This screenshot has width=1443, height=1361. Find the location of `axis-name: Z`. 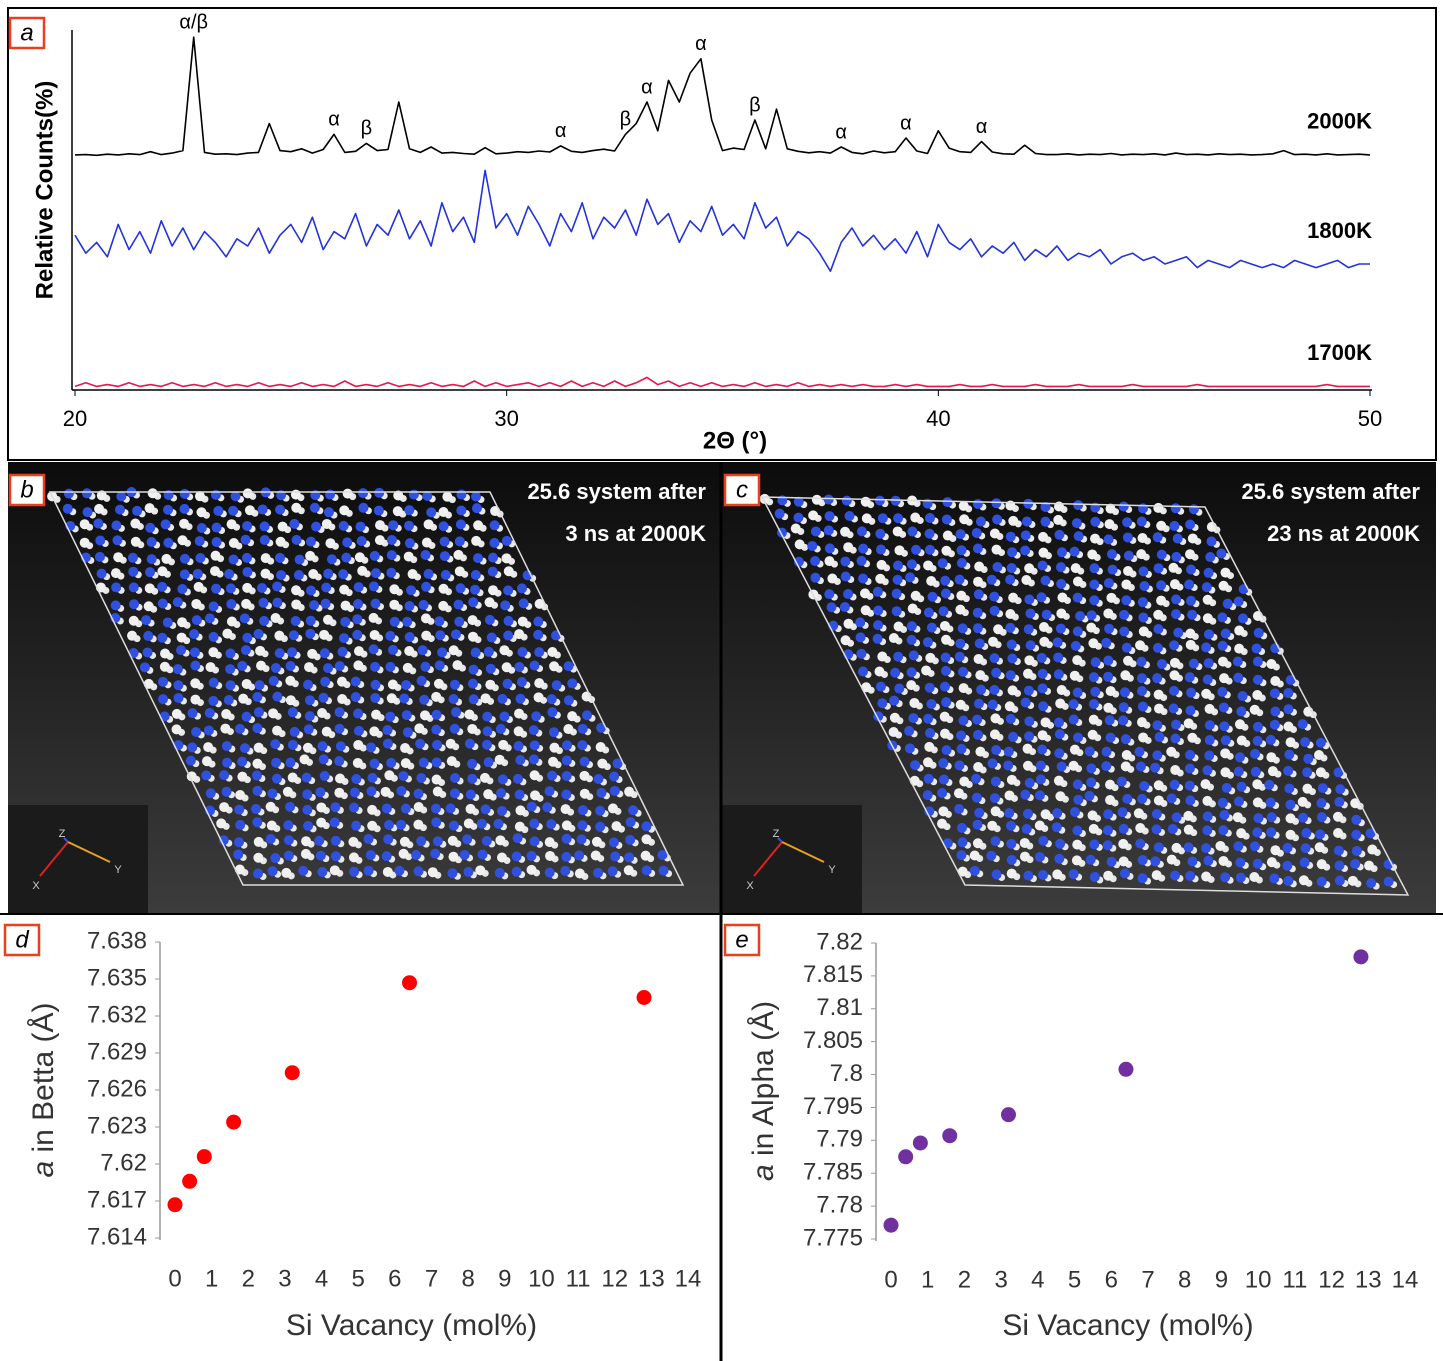

axis-name: Z is located at coordinates (62, 834).